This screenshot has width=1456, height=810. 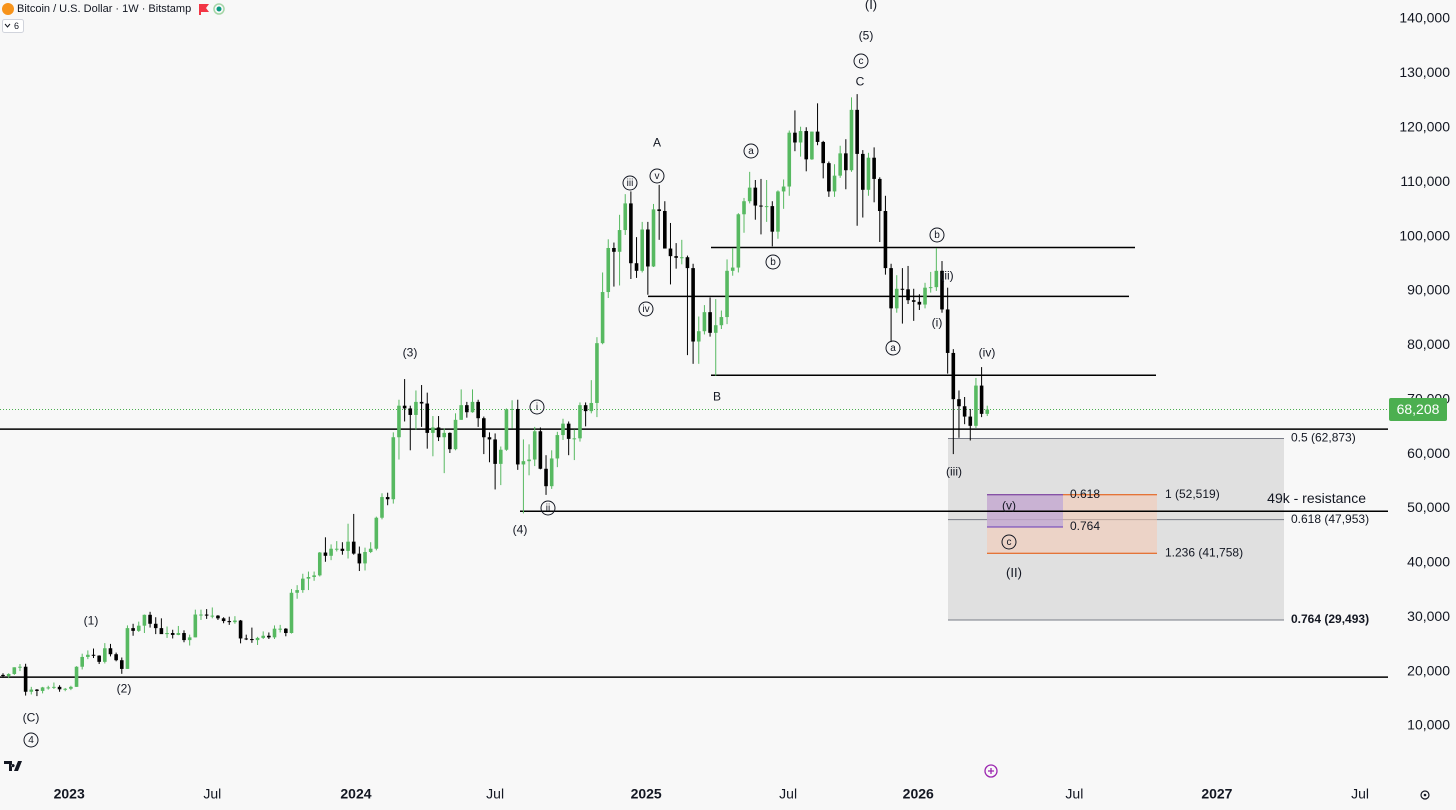 I want to click on last-price-label: 68,208, so click(x=1418, y=409).